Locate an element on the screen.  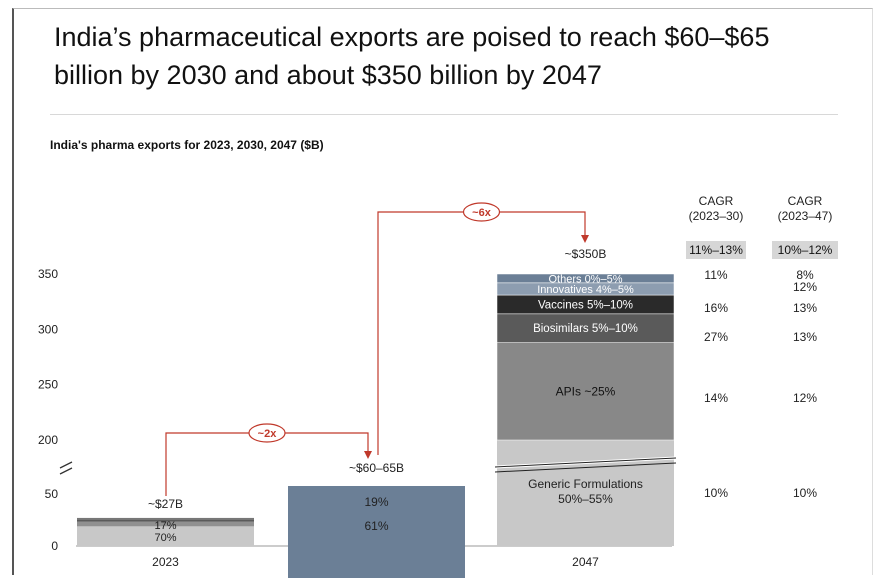
y-tick-label: 0 is located at coordinates (54, 546).